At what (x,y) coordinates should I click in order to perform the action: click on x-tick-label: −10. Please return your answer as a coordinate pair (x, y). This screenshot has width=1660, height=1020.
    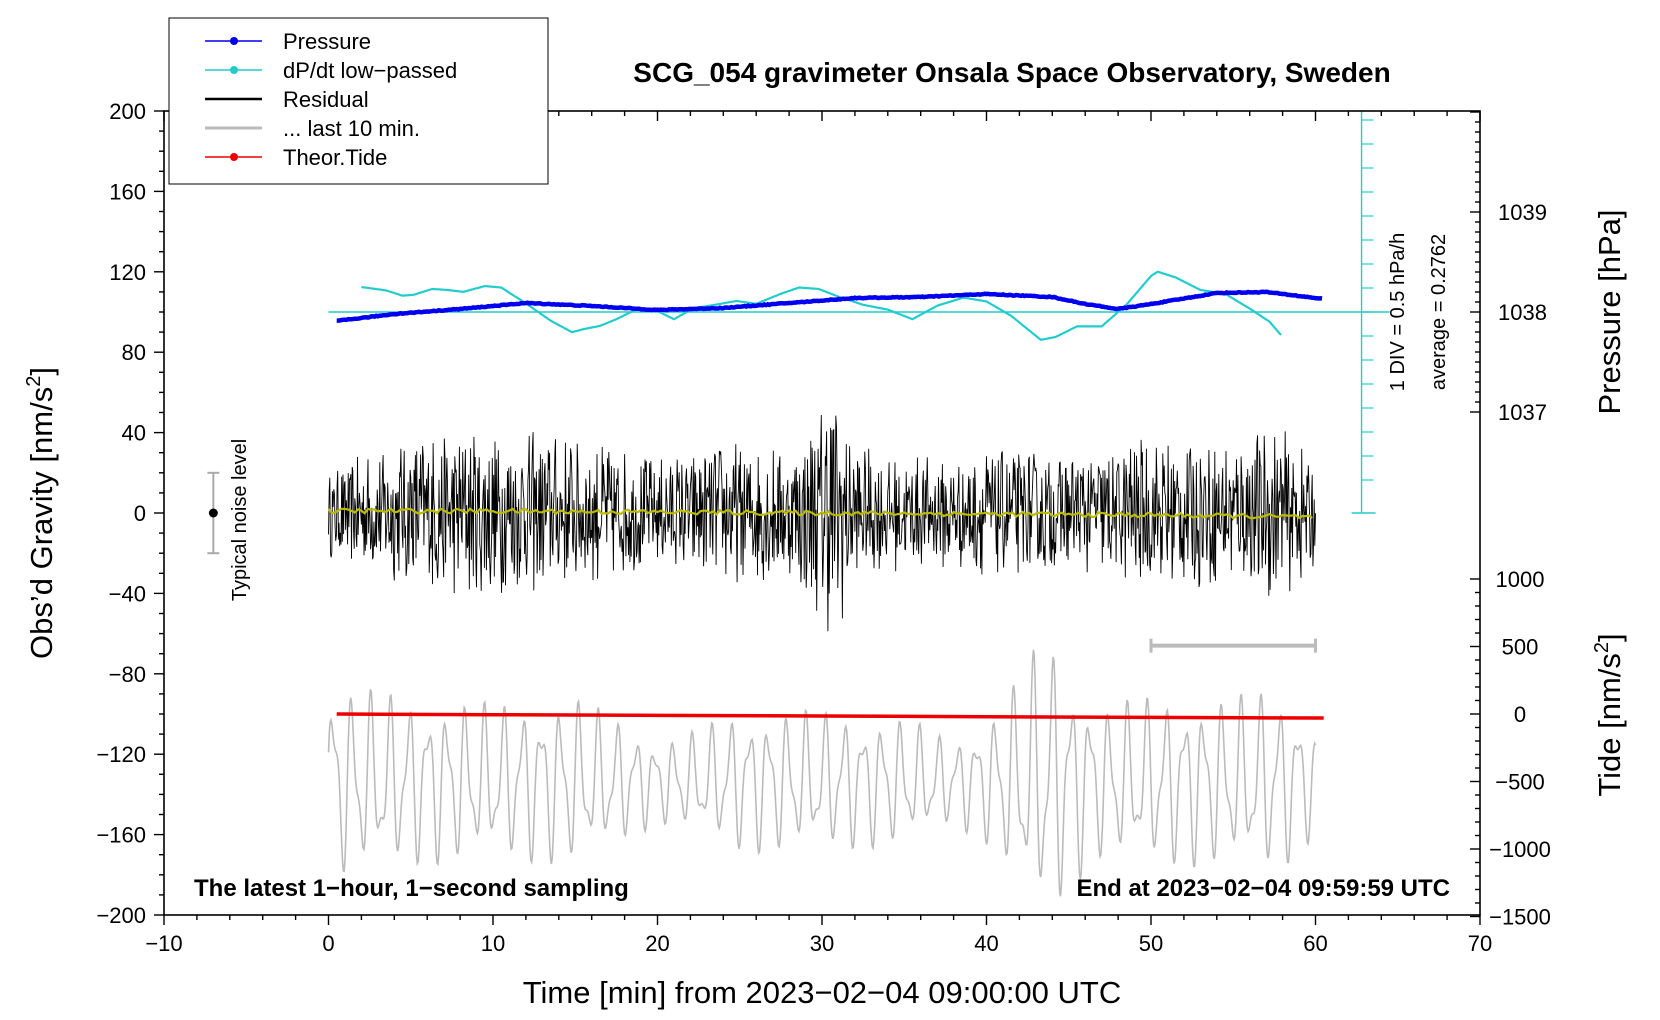
    Looking at the image, I should click on (163, 943).